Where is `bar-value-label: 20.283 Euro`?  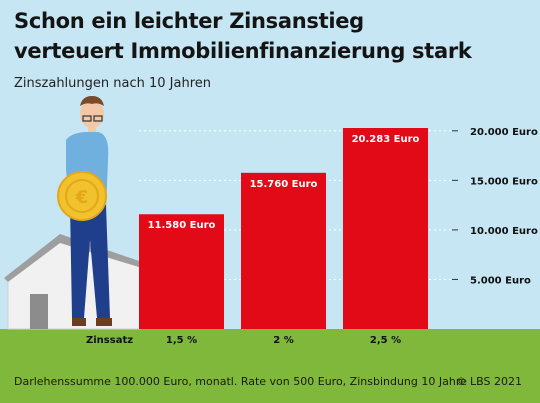
bar-value-label: 20.283 Euro is located at coordinates (386, 139).